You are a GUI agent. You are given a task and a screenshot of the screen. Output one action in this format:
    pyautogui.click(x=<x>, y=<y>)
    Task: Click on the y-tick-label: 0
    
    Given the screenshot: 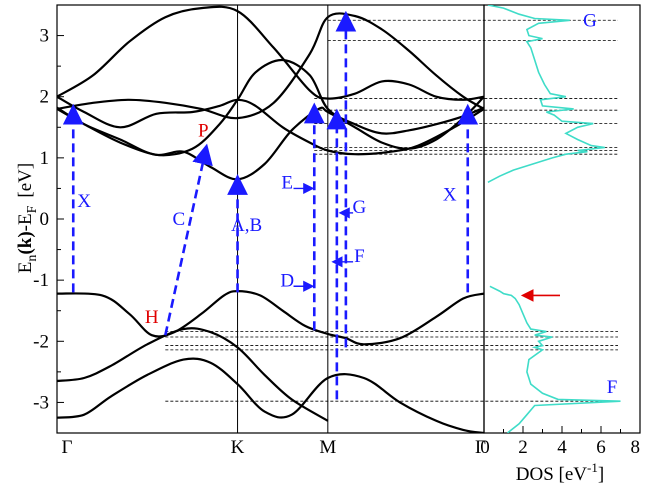 What is the action you would take?
    pyautogui.click(x=45, y=219)
    